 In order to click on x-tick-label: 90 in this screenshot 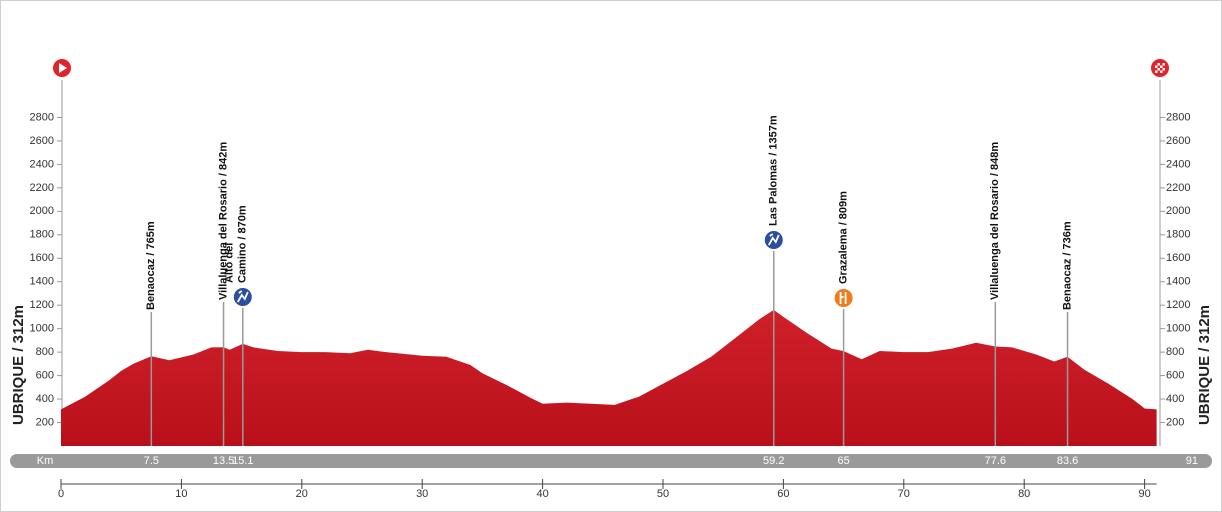, I will do `click(1144, 494)`.